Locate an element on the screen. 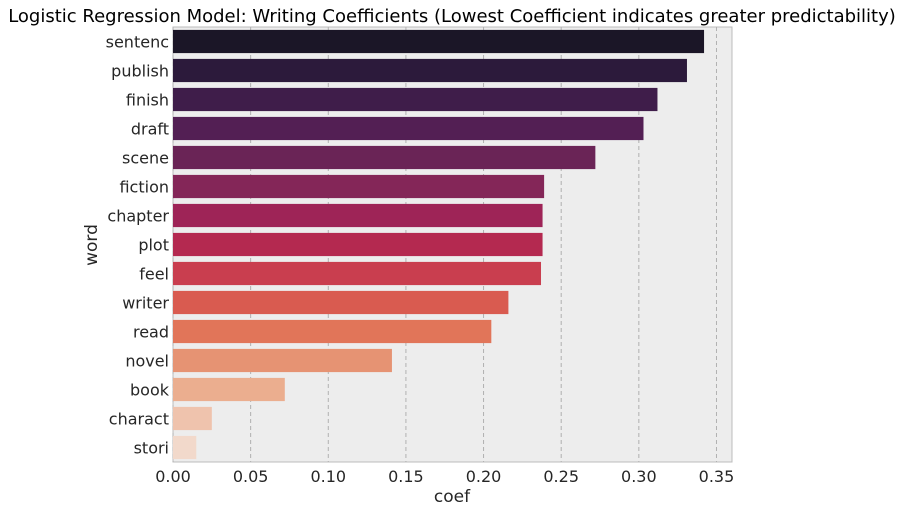  y-tick-label: plot is located at coordinates (153, 245).